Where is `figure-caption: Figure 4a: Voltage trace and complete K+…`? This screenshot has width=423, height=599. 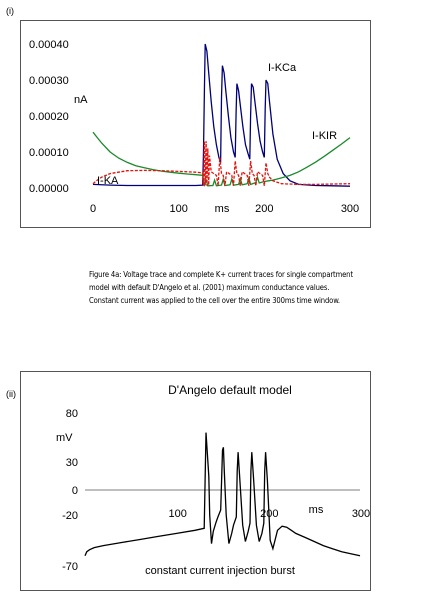
figure-caption: Figure 4a: Voltage trace and complete K+… is located at coordinates (221, 287).